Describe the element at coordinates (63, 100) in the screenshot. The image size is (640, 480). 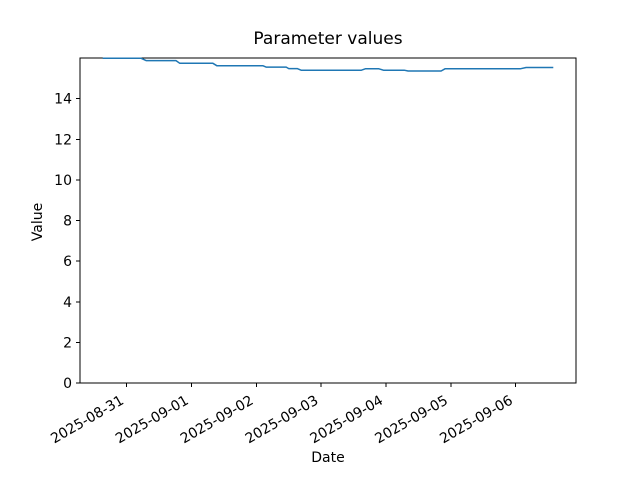
I see `y-tick-label: 14` at that location.